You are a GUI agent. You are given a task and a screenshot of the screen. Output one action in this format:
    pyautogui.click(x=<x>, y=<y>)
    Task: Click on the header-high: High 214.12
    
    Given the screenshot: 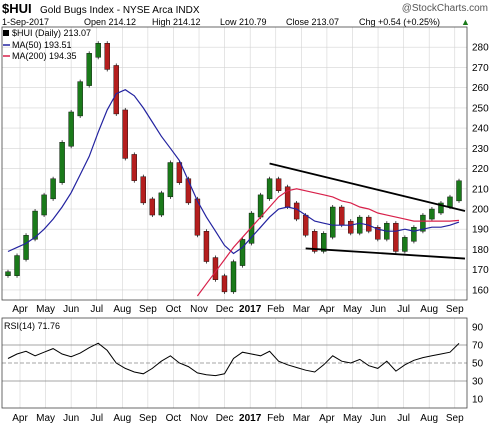 What is the action you would take?
    pyautogui.click(x=176, y=22)
    